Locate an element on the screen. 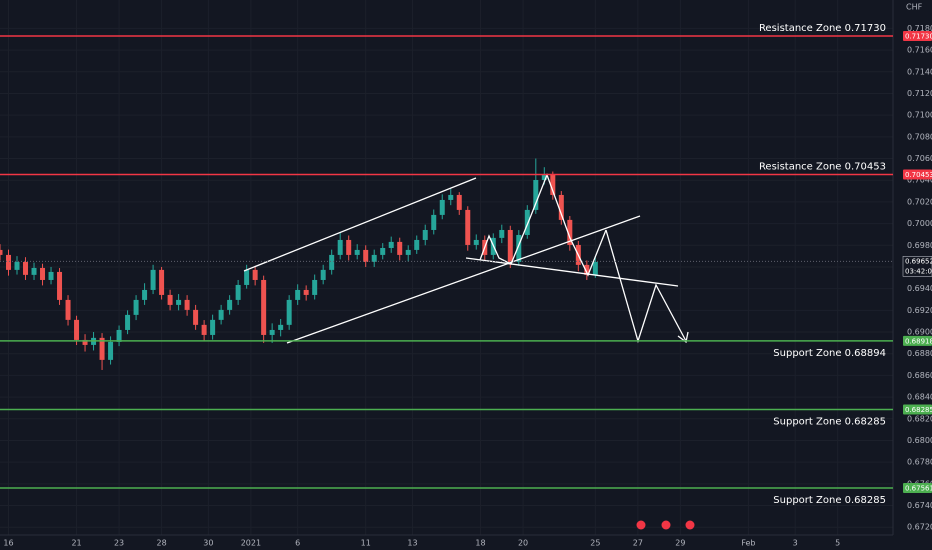 The image size is (932, 550). zone-label: Support Zone 0.68285 is located at coordinates (829, 500).